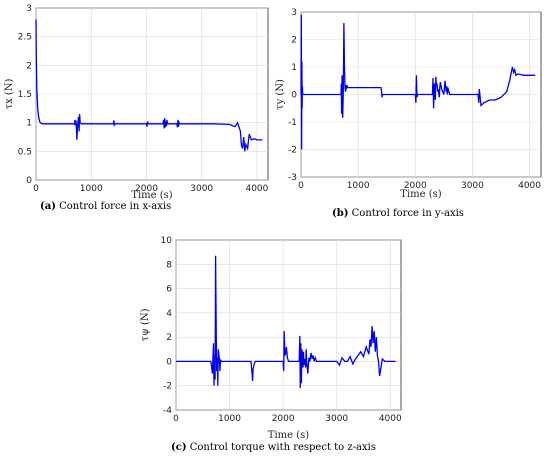 The height and width of the screenshot is (458, 550). What do you see at coordinates (281, 447) in the screenshot?
I see `caption-text-c: Control torque with respect to z-axis` at bounding box center [281, 447].